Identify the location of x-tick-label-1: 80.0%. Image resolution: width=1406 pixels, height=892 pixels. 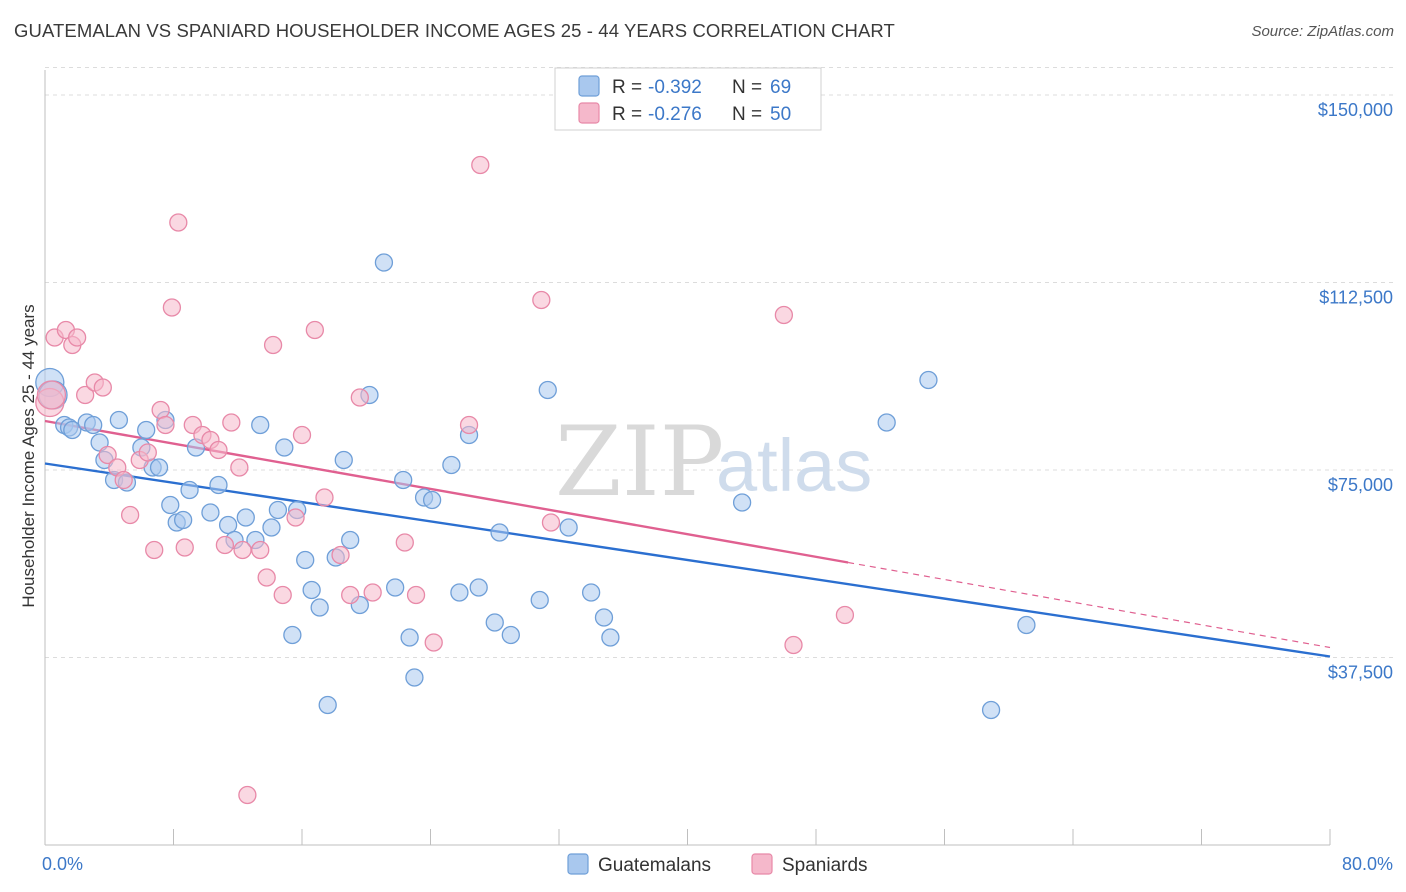
(1367, 864).